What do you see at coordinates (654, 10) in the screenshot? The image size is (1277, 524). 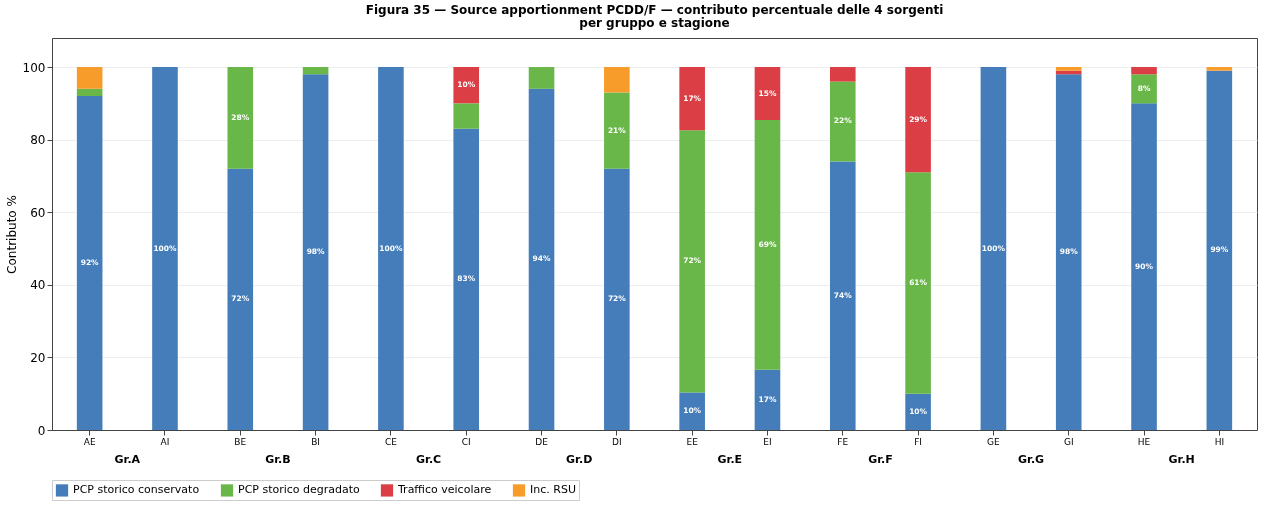 I see `chart-title: Figura 35 — Source apportionment PCDD/F — contributo percentuale delle 4 sorgenti` at bounding box center [654, 10].